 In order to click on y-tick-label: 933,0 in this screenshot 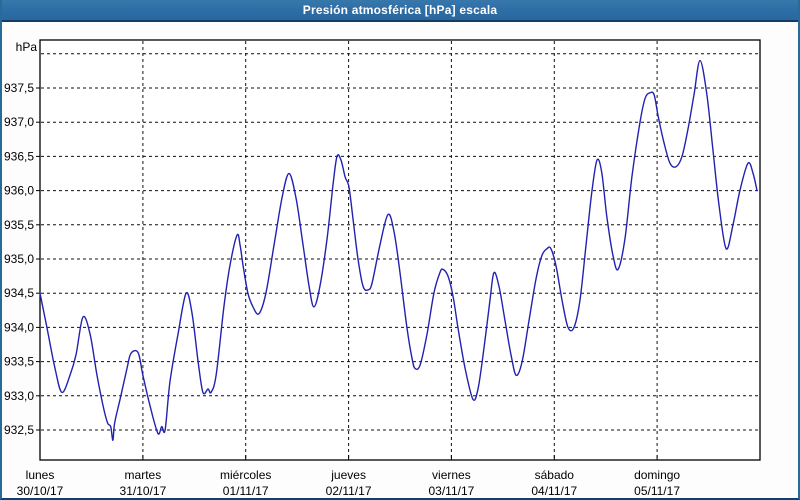, I will do `click(19, 396)`.